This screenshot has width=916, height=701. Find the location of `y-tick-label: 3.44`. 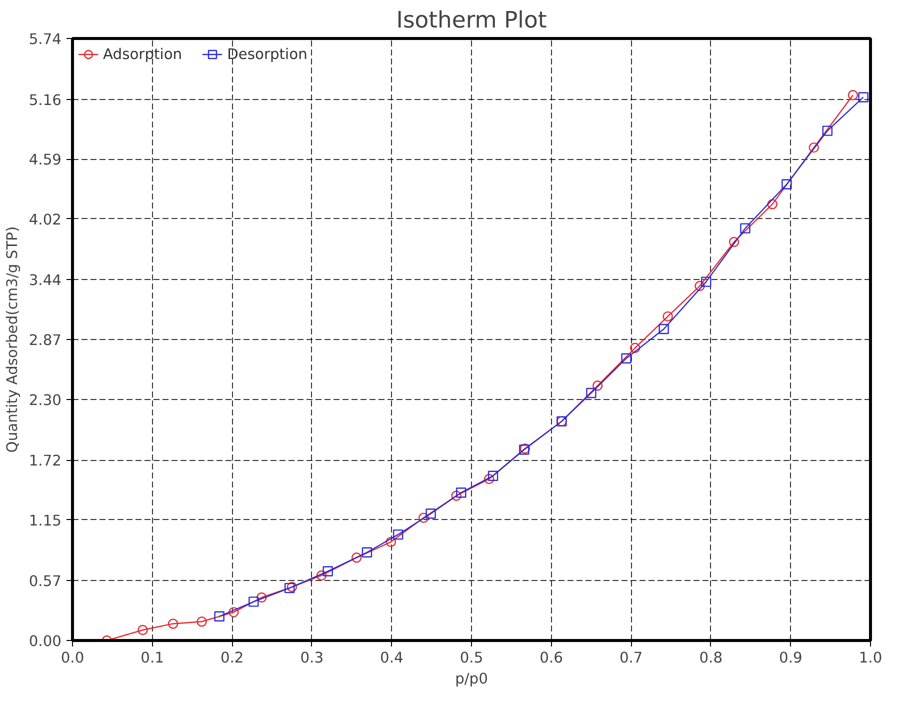

y-tick-label: 3.44 is located at coordinates (45, 281).